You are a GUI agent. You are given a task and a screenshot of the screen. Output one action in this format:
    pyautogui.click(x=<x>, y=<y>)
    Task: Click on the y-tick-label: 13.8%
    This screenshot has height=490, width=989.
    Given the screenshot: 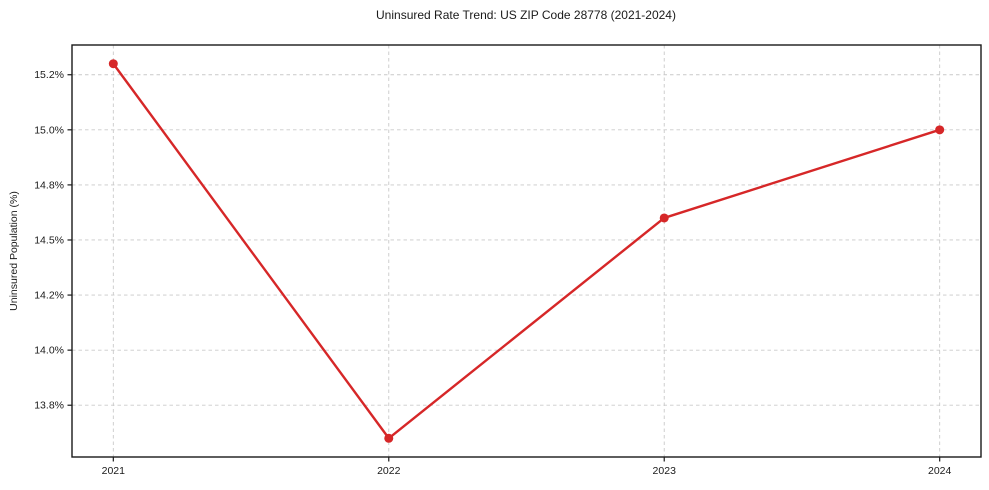 What is the action you would take?
    pyautogui.click(x=49, y=406)
    